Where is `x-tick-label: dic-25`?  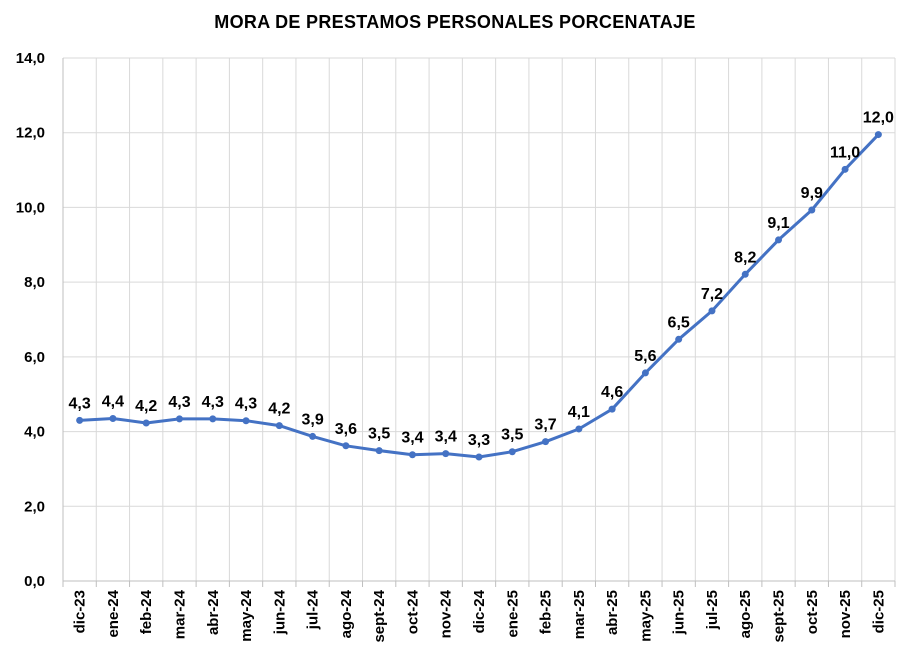
x-tick-label: dic-25 is located at coordinates (878, 611).